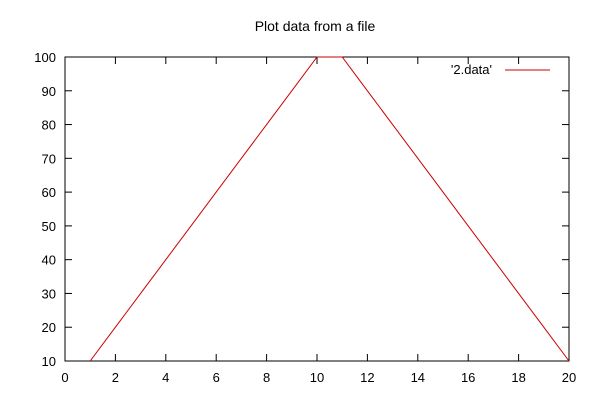 The image size is (600, 400). I want to click on y-tick-label: 60, so click(49, 192).